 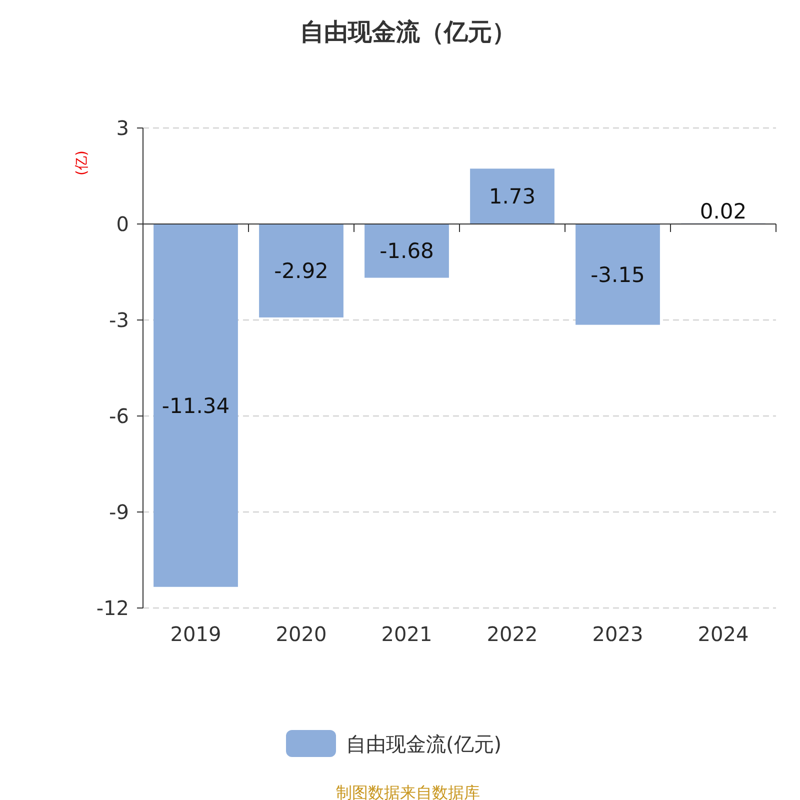 What do you see at coordinates (119, 512) in the screenshot?
I see `y-tick-label: -9` at bounding box center [119, 512].